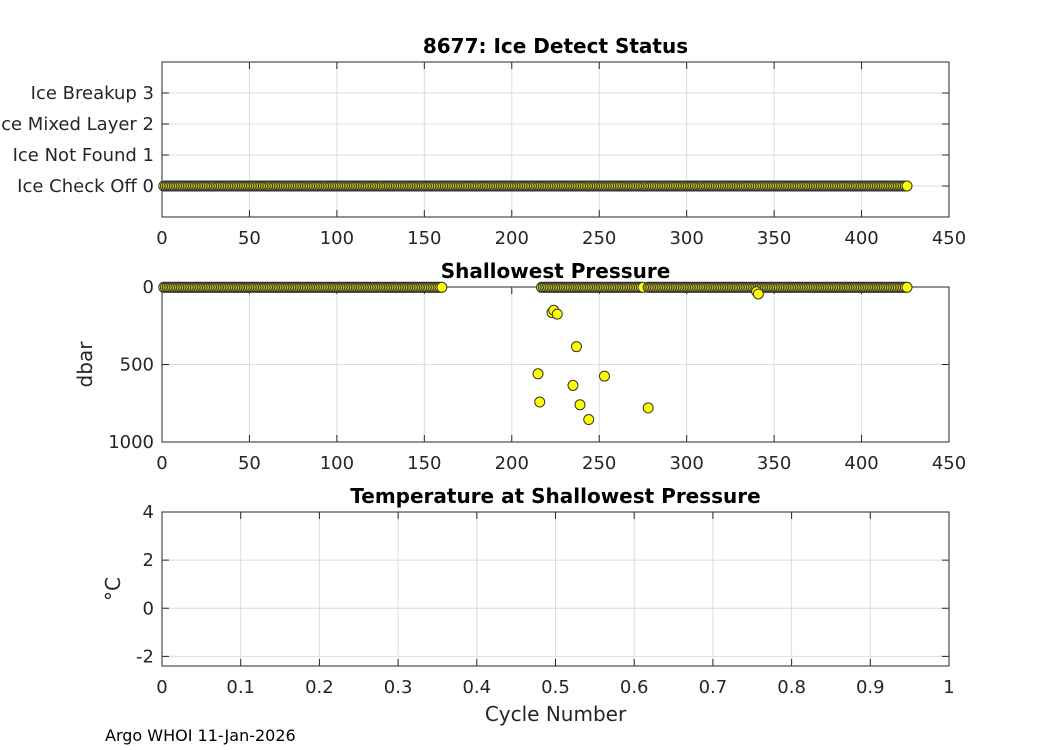 The height and width of the screenshot is (750, 1050). I want to click on x-tick-label: 0.9, so click(870, 687).